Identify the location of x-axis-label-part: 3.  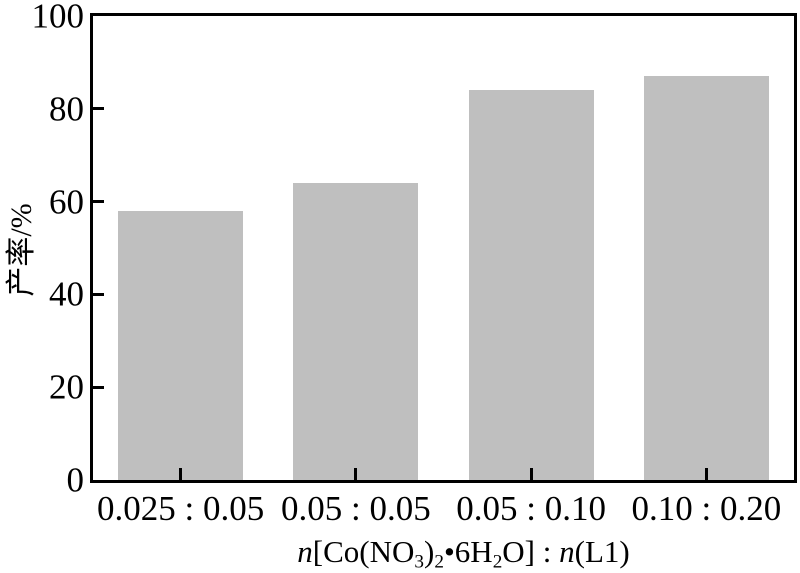
(419, 562).